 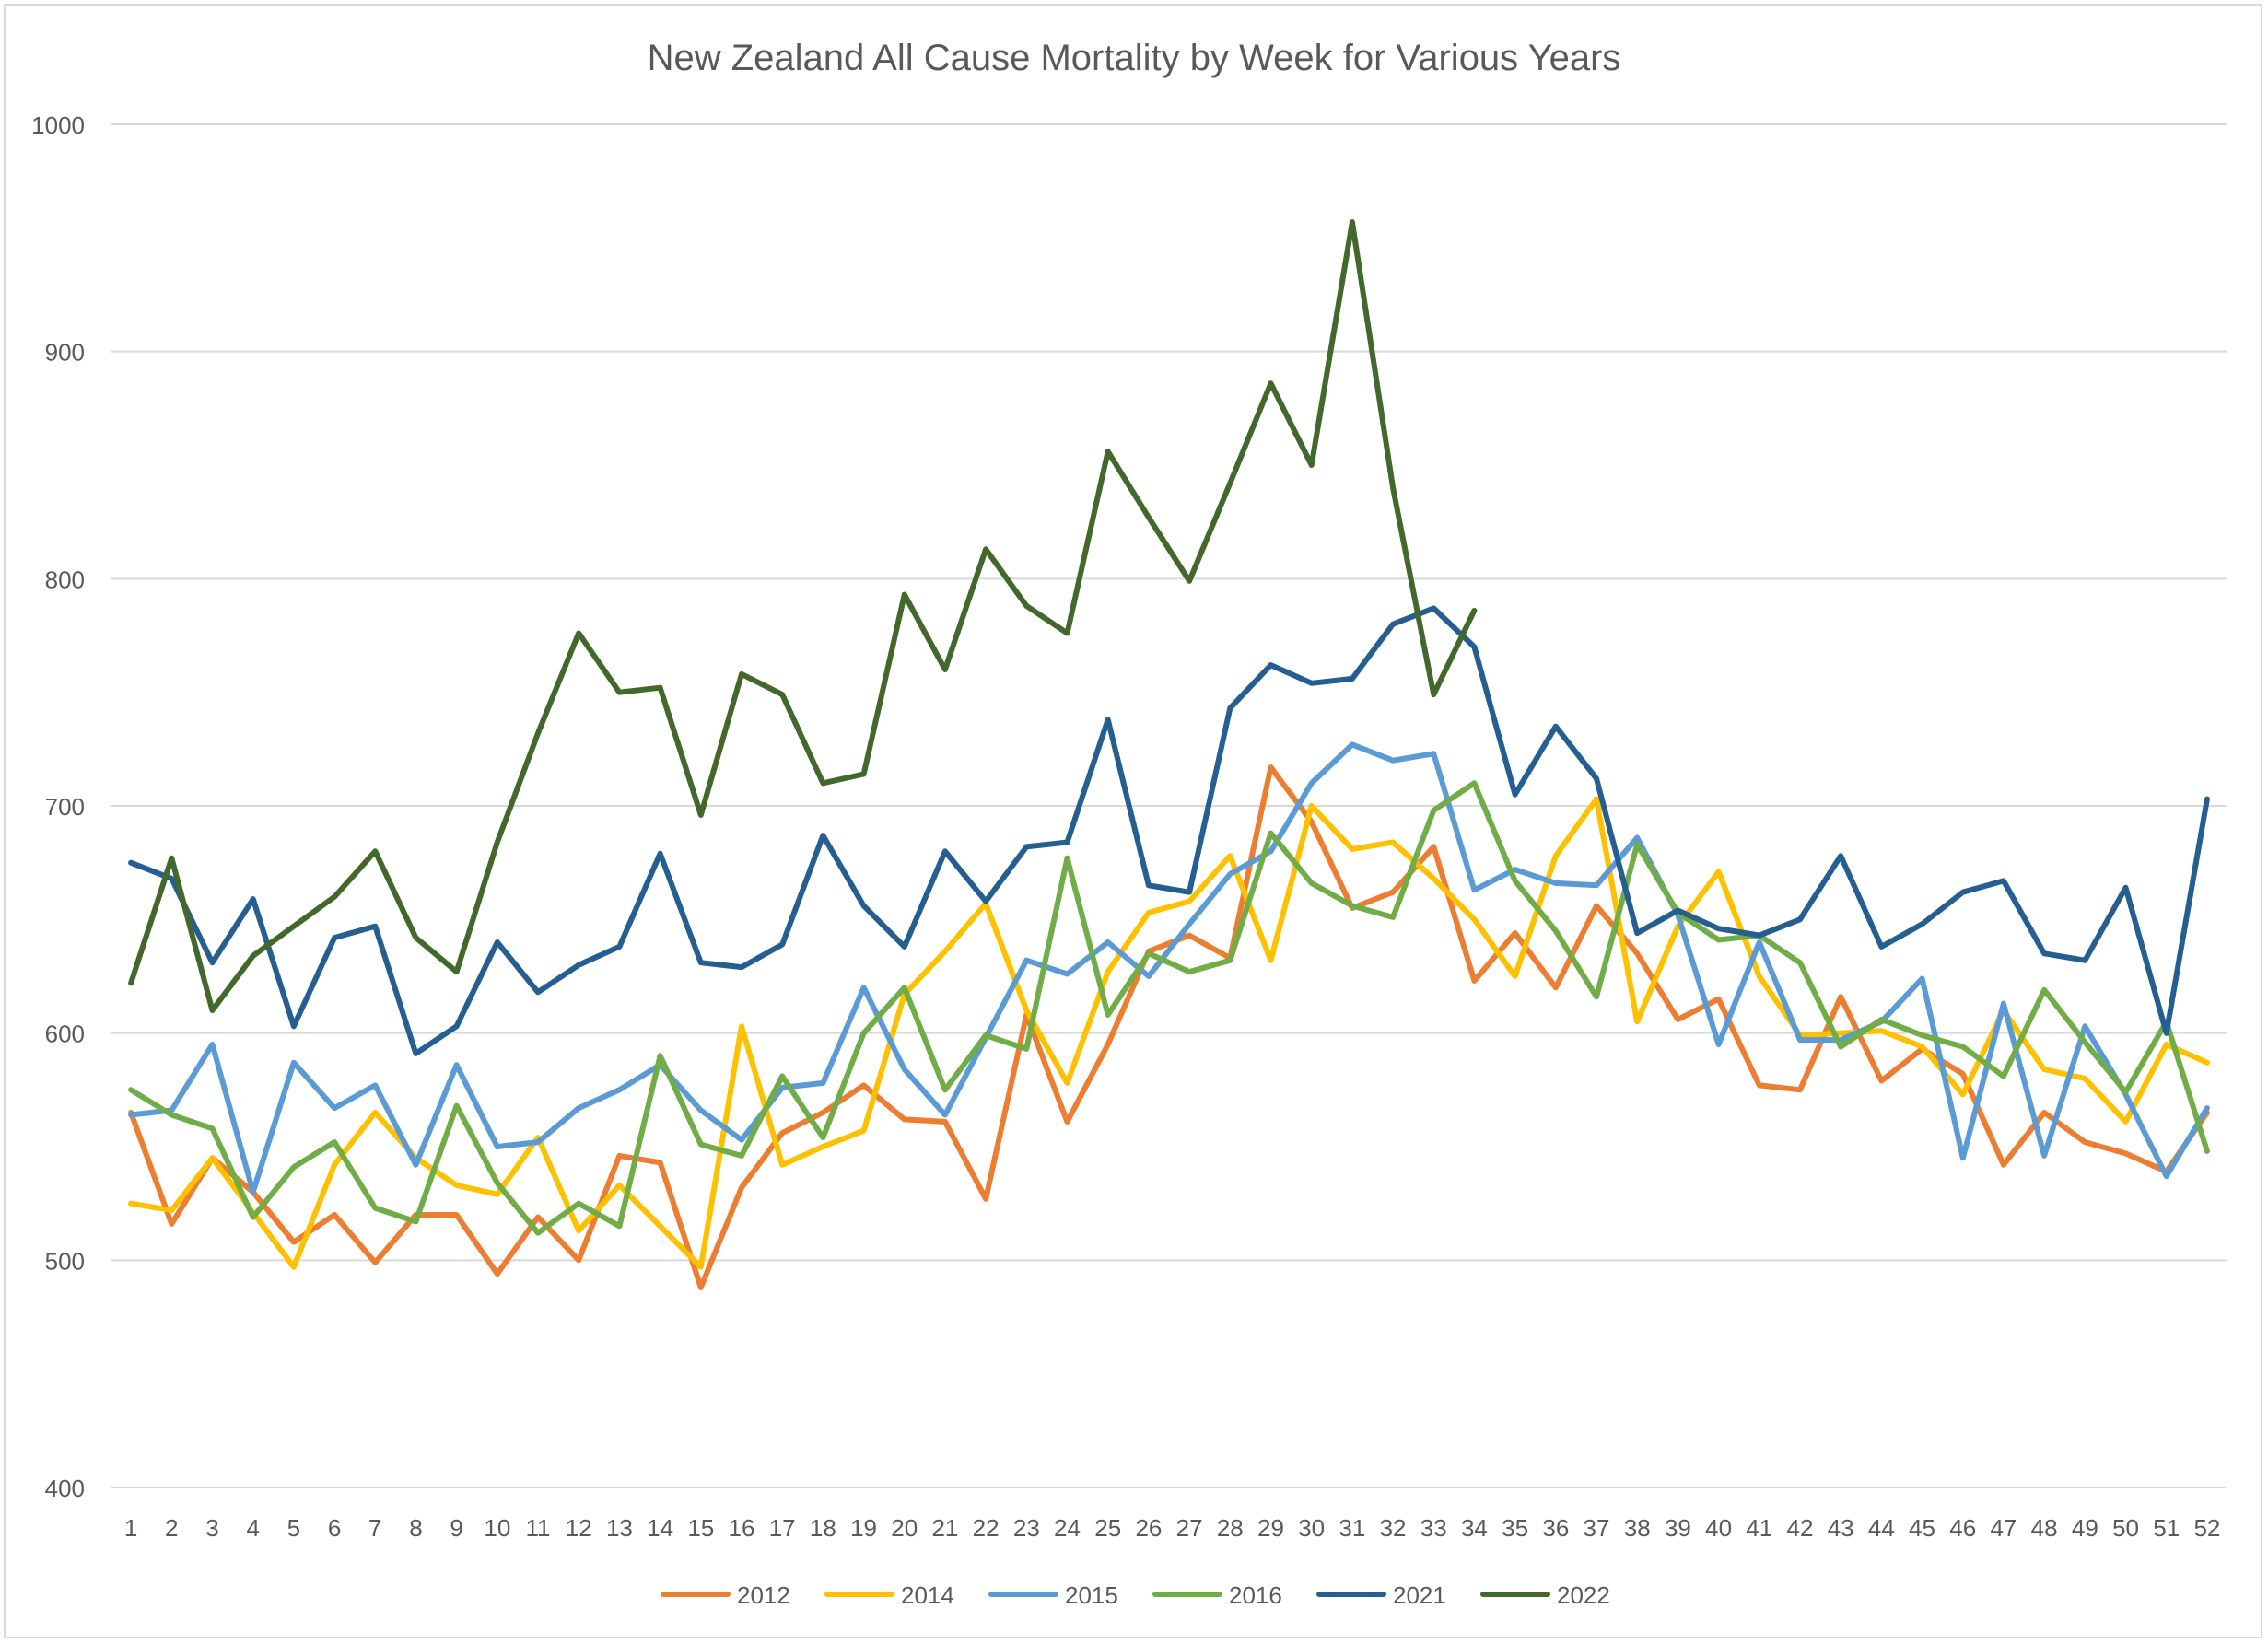 What do you see at coordinates (579, 1528) in the screenshot?
I see `x-tick-label: 12` at bounding box center [579, 1528].